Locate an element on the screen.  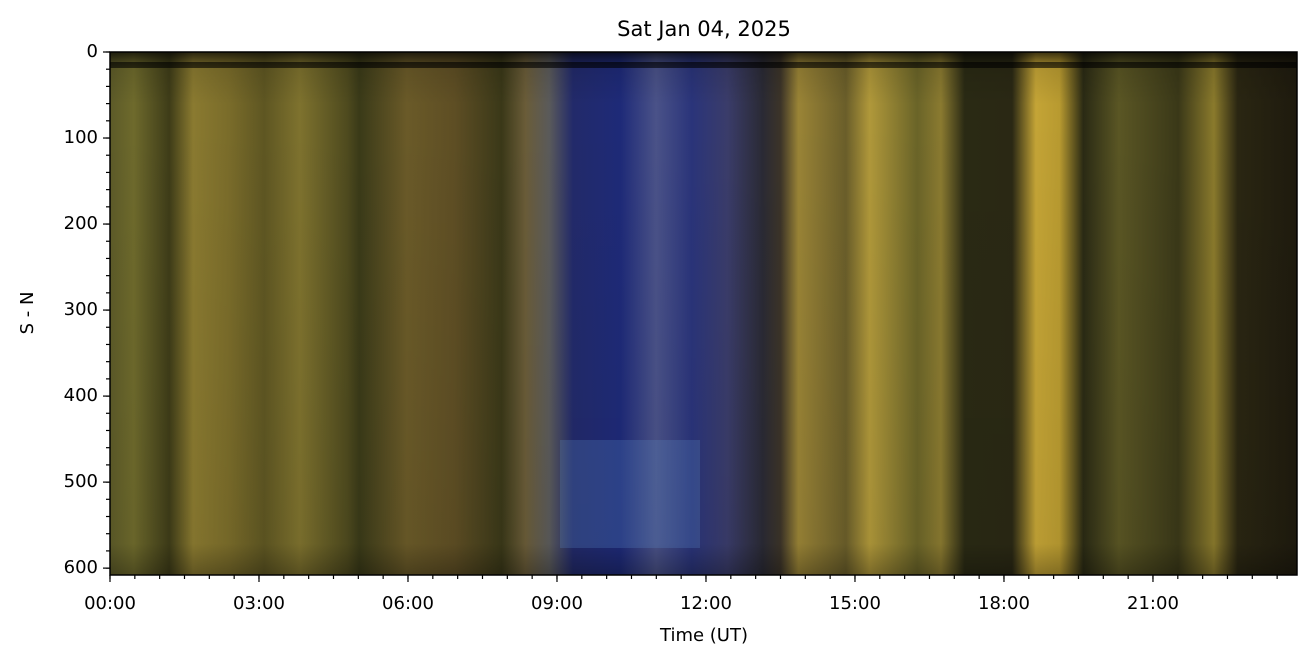
y-tick-label: 500 is located at coordinates (81, 481).